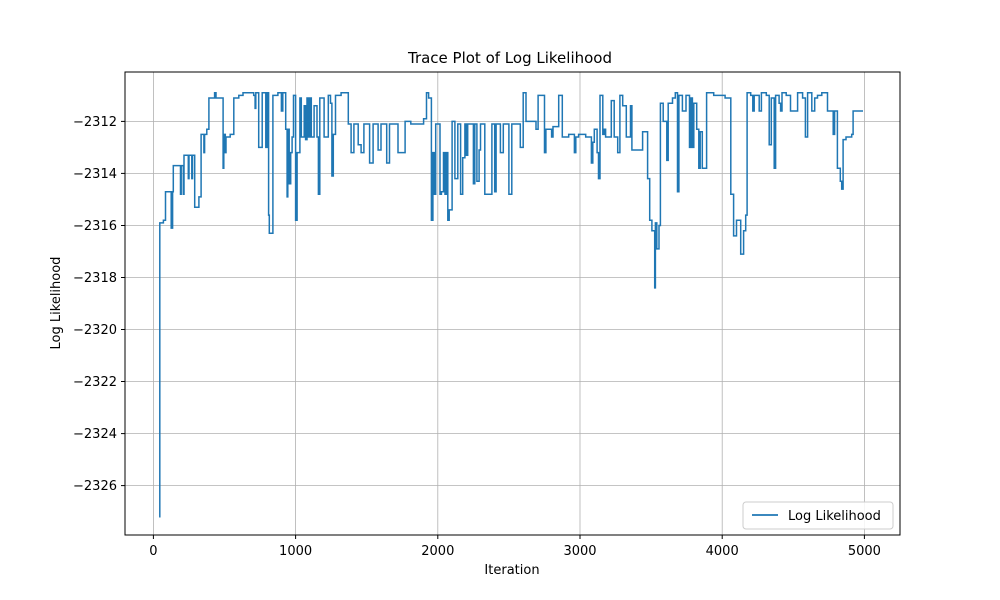  What do you see at coordinates (295, 551) in the screenshot?
I see `x-tick-label: 1000` at bounding box center [295, 551].